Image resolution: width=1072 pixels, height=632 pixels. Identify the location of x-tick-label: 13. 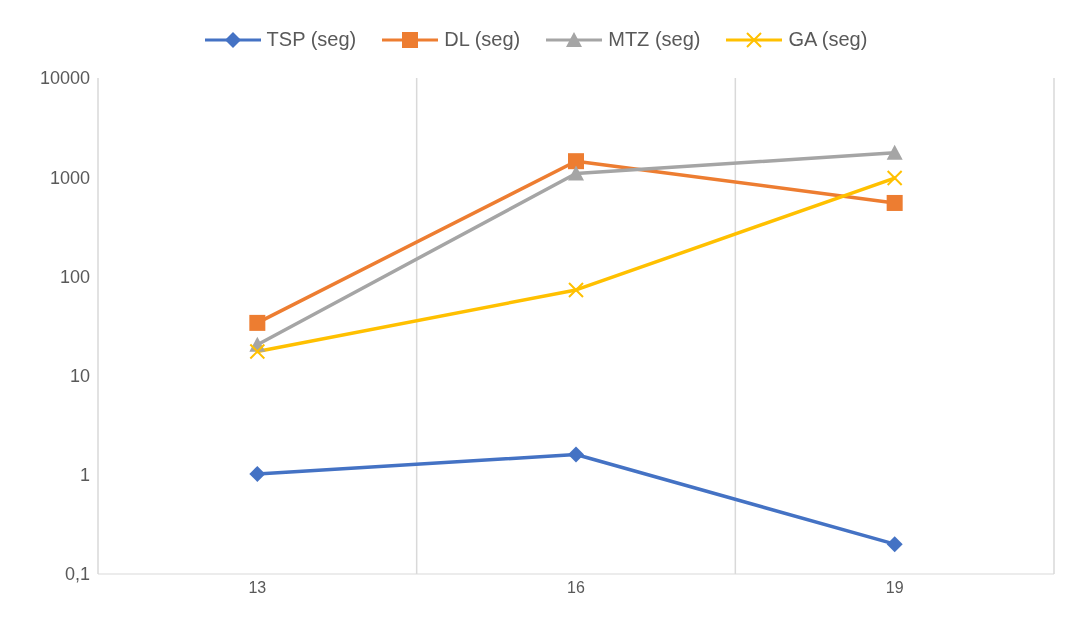
(257, 588).